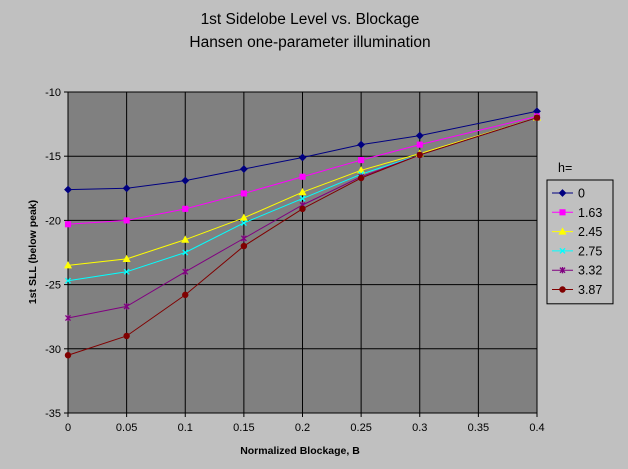 Image resolution: width=628 pixels, height=469 pixels. Describe the element at coordinates (53, 157) in the screenshot. I see `y-tick-label: -15` at that location.